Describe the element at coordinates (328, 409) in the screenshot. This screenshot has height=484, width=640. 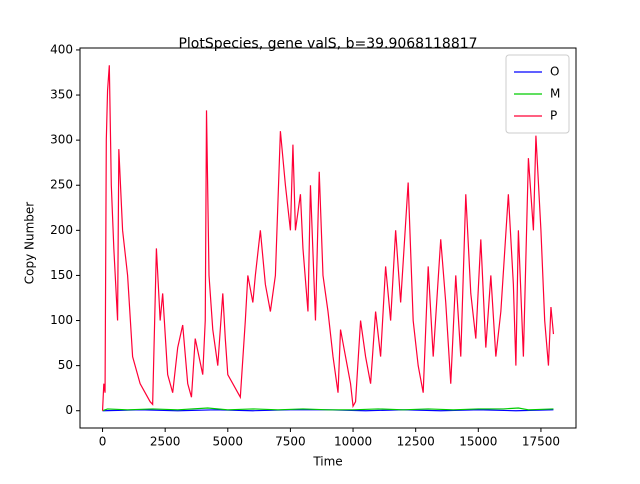
I see `series-line` at that location.